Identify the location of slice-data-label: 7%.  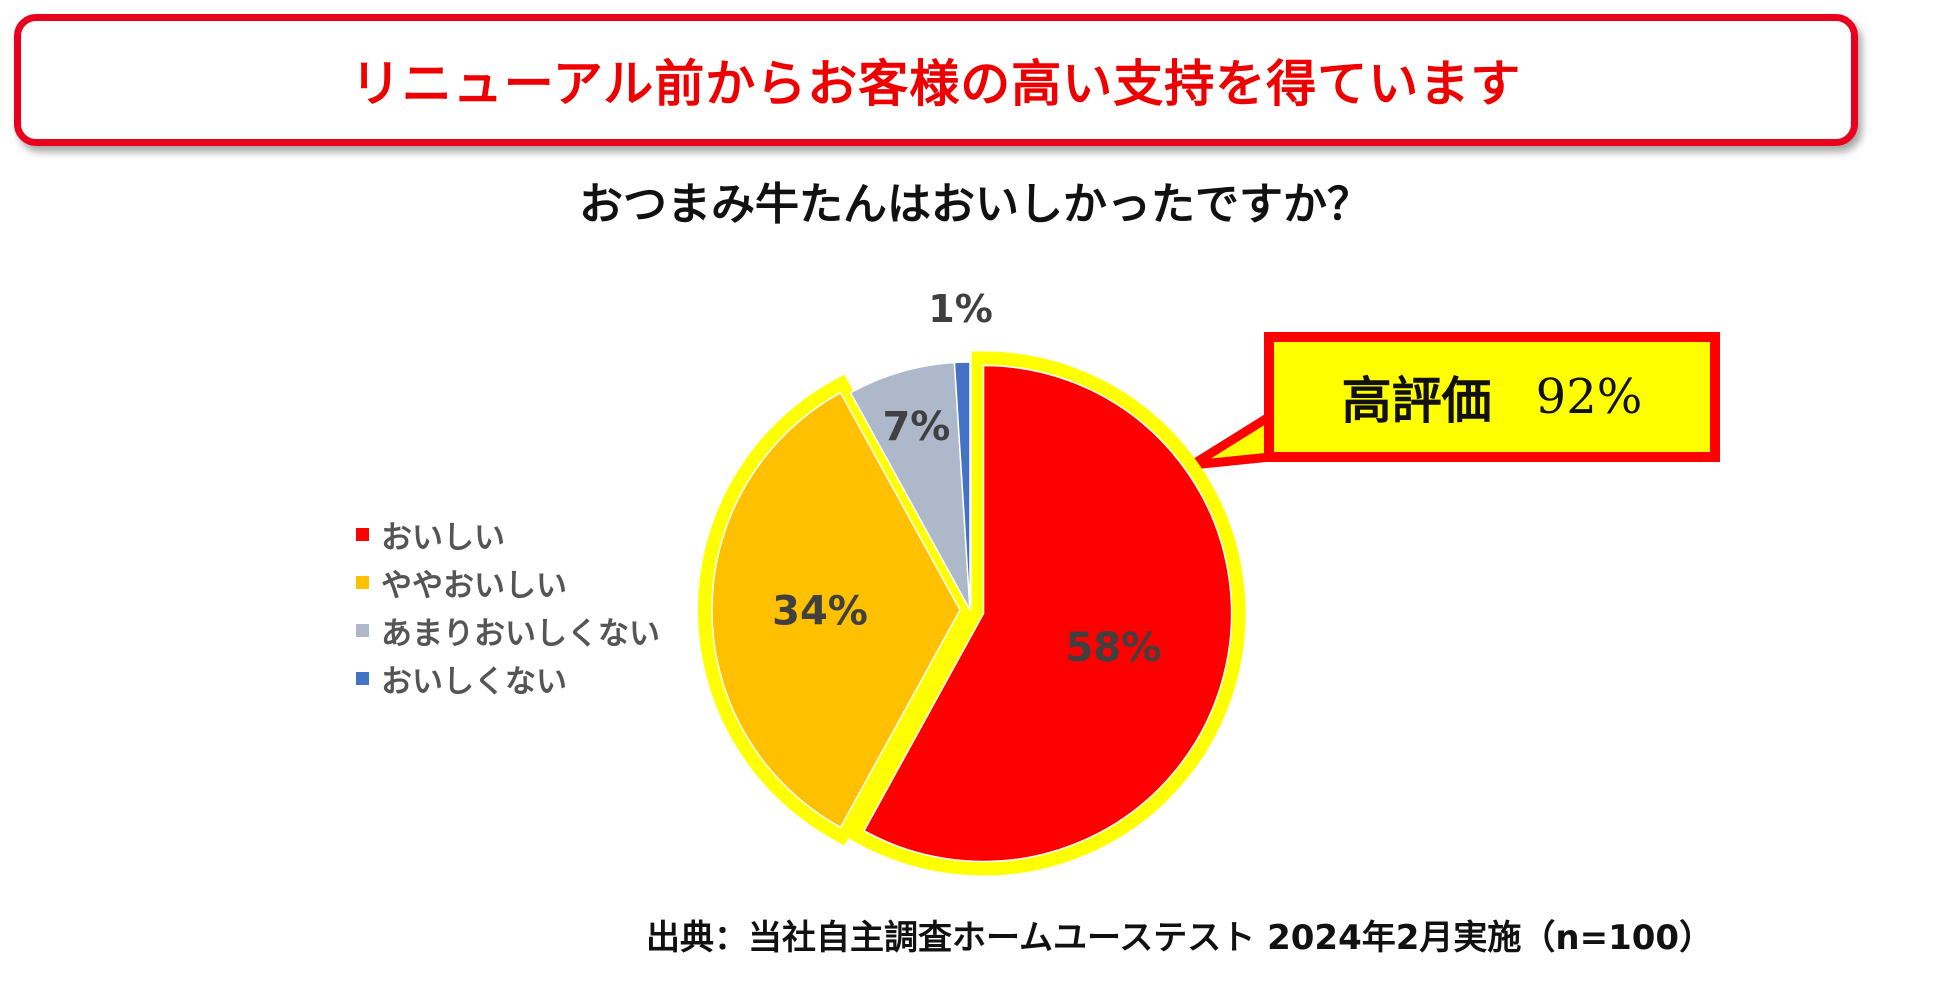
(916, 427).